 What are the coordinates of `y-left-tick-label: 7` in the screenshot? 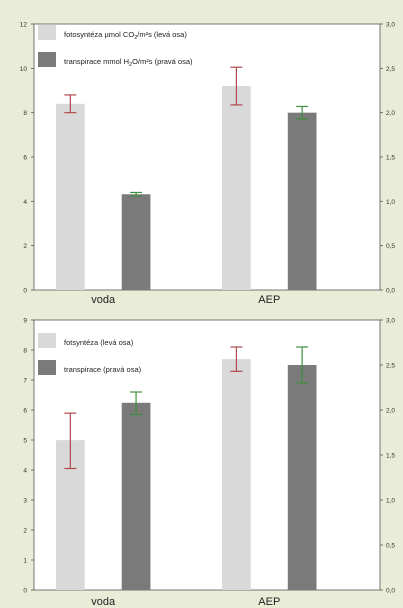 It's located at (25, 381).